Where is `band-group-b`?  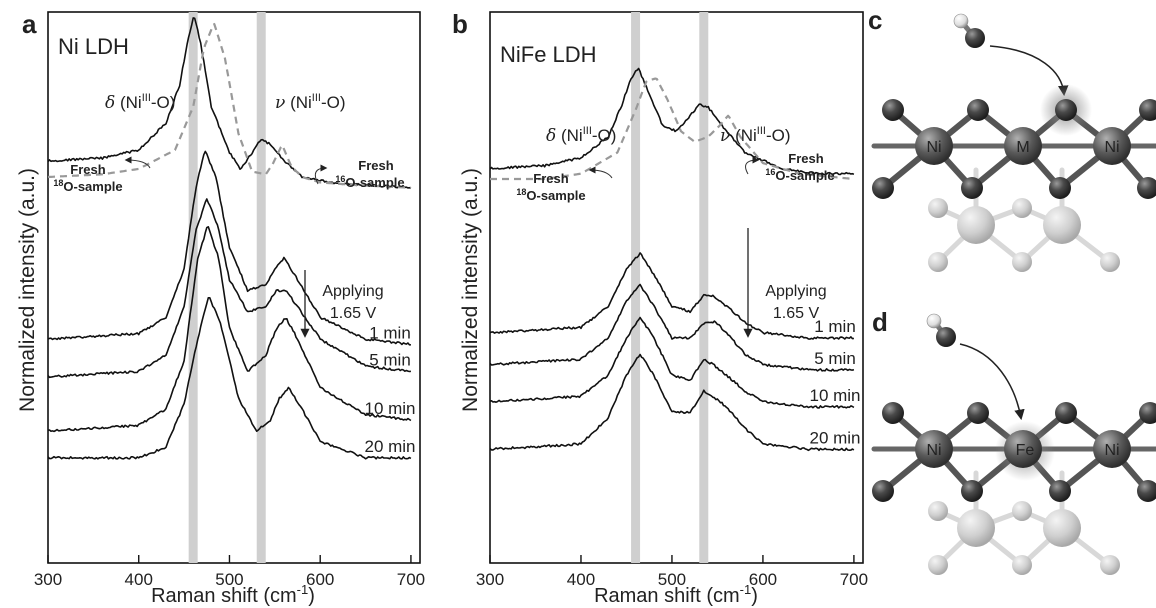 band-group-b is located at coordinates (670, 287).